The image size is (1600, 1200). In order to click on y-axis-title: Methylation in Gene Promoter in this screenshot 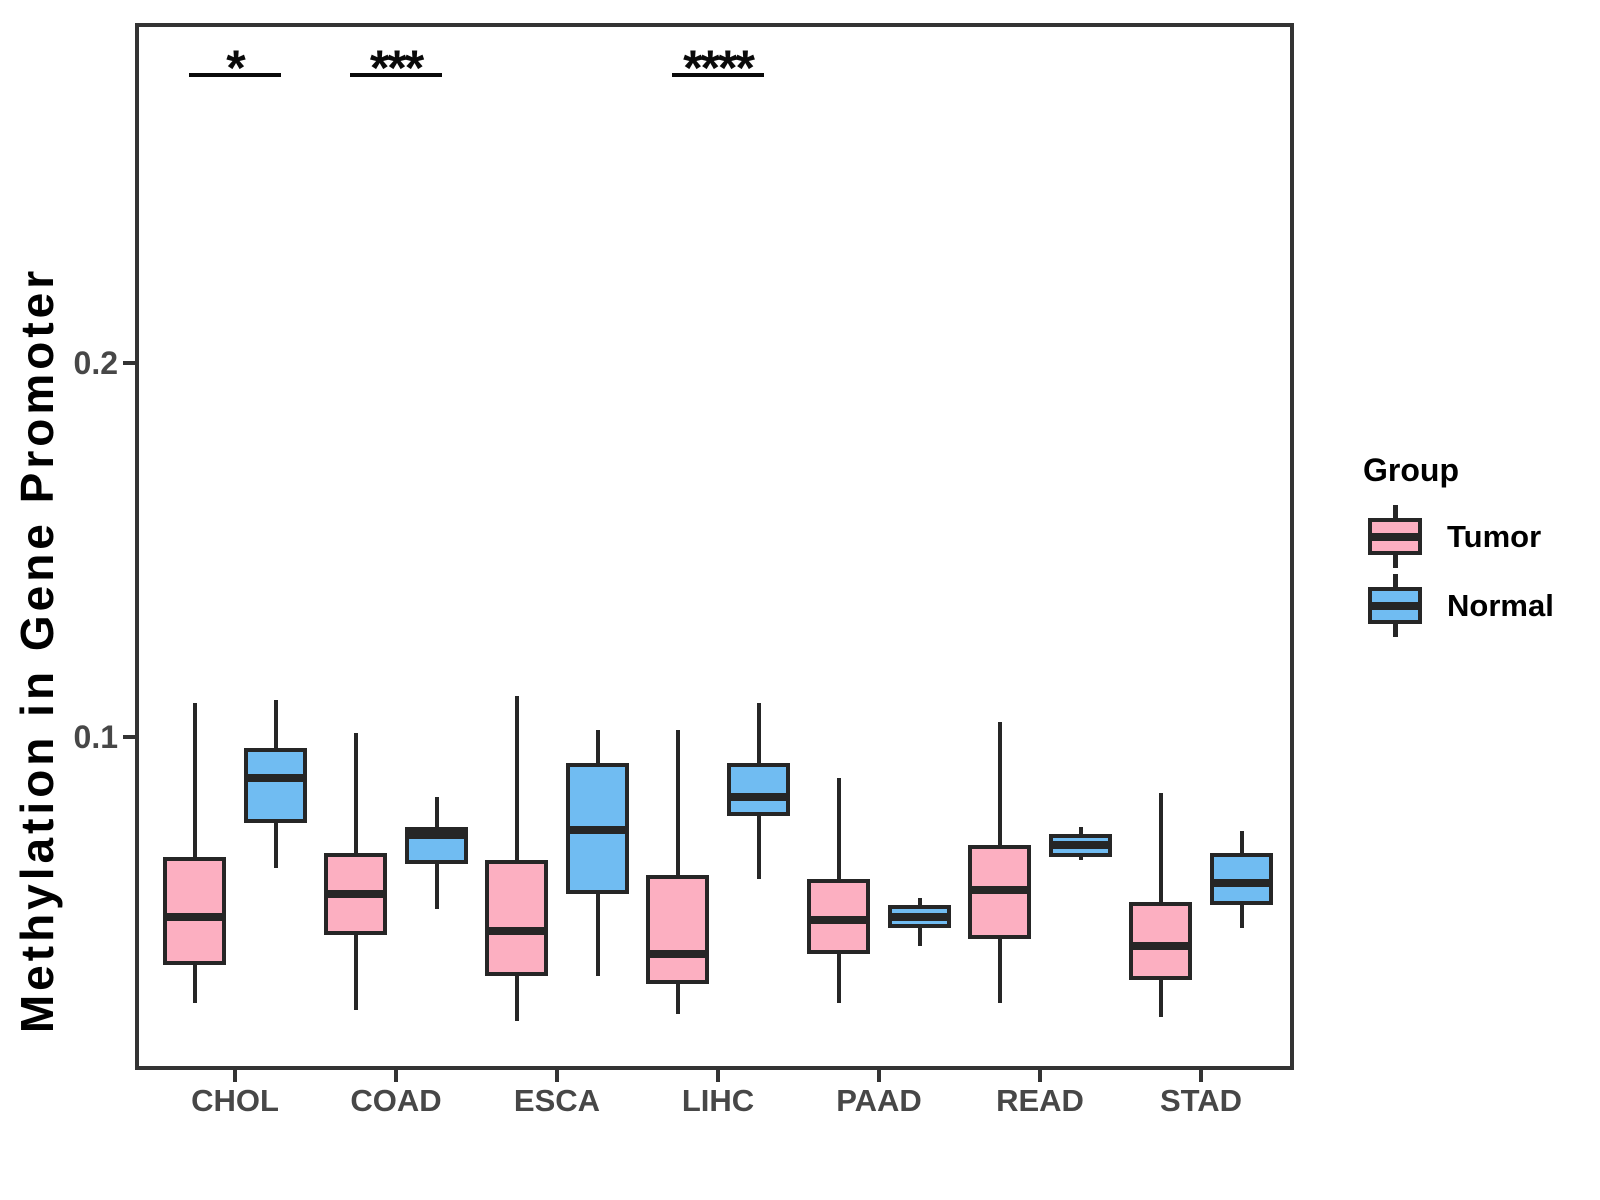, I will do `click(37, 650)`.